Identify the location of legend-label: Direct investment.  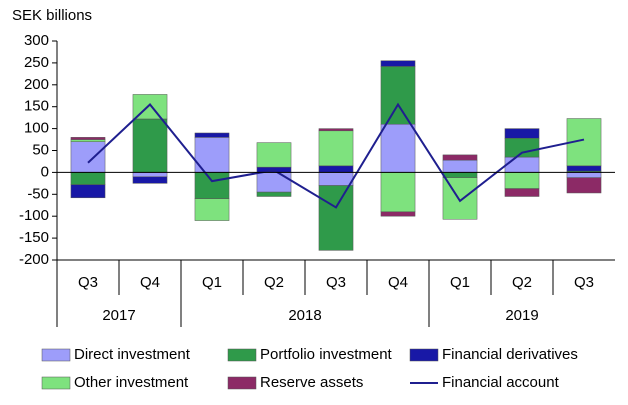
(132, 354).